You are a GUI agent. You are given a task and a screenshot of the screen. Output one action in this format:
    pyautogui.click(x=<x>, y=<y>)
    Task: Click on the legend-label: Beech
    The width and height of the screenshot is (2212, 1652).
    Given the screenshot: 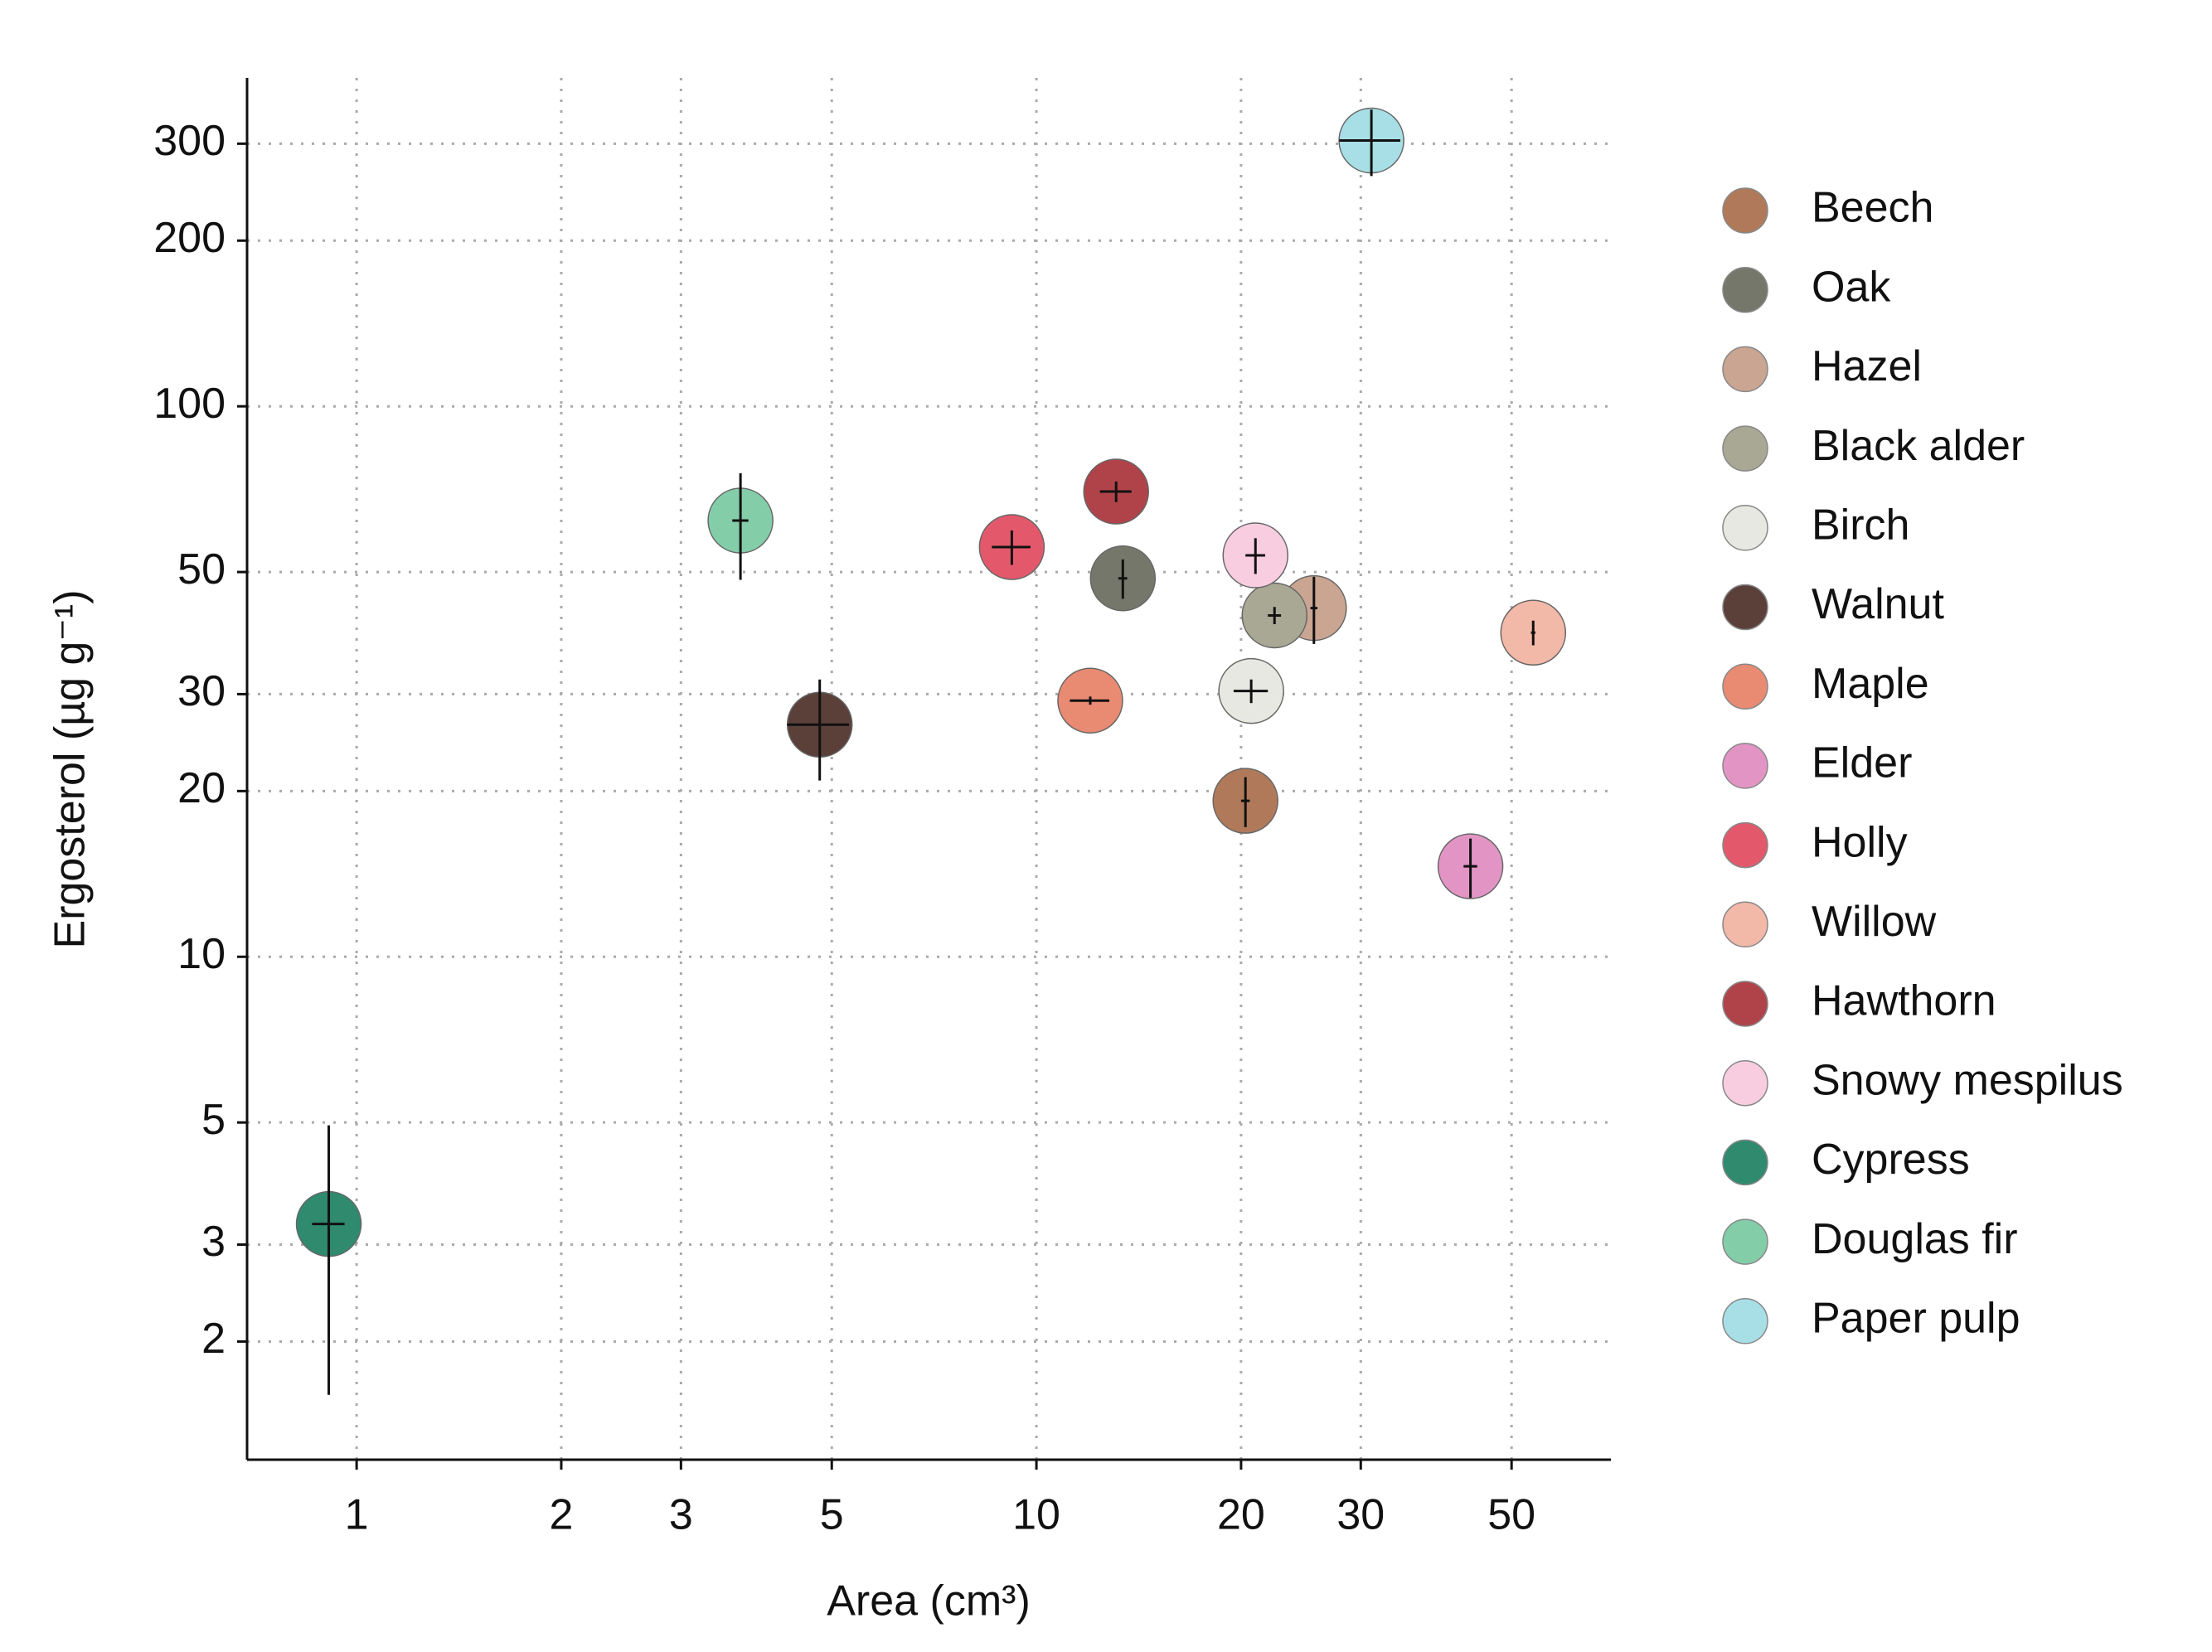 What is the action you would take?
    pyautogui.click(x=1872, y=208)
    